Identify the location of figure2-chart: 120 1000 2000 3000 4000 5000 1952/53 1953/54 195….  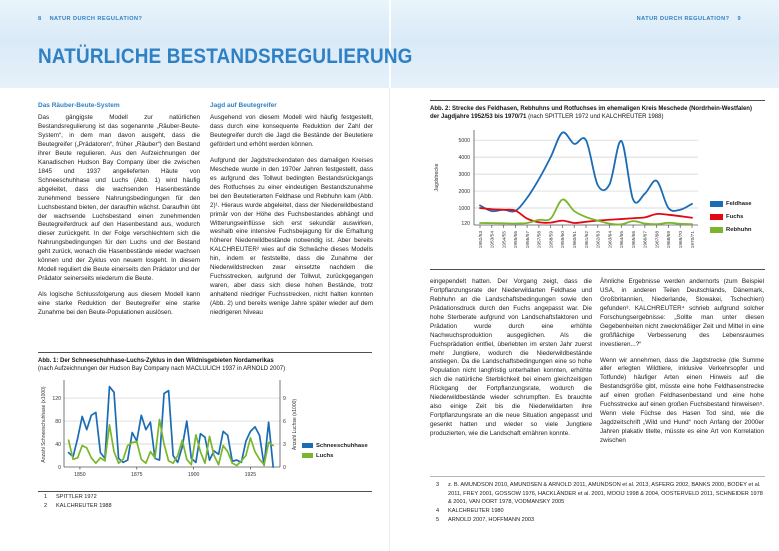
(597, 195).